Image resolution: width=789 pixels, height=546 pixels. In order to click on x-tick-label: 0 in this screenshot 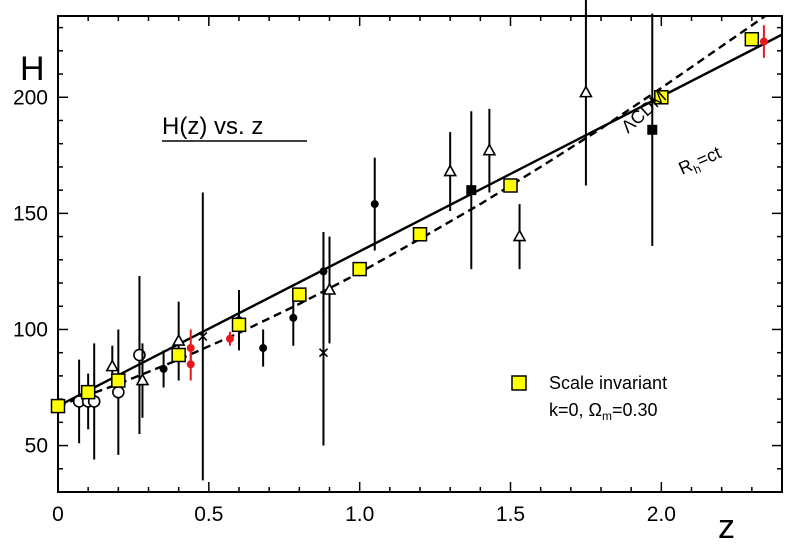, I will do `click(58, 514)`.